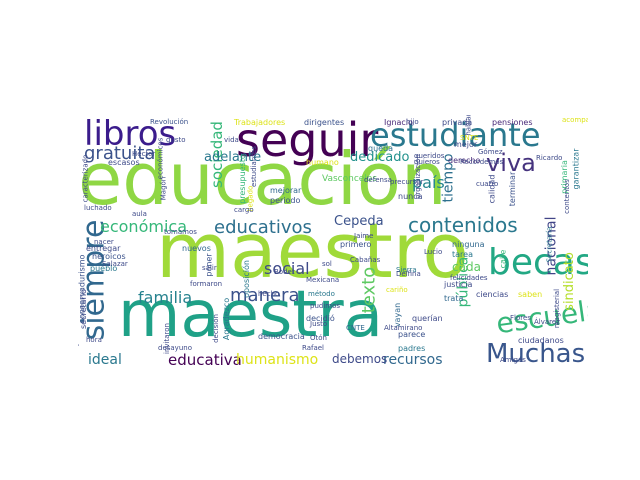  What do you see at coordinates (109, 256) in the screenshot?
I see `word: heroicos` at bounding box center [109, 256].